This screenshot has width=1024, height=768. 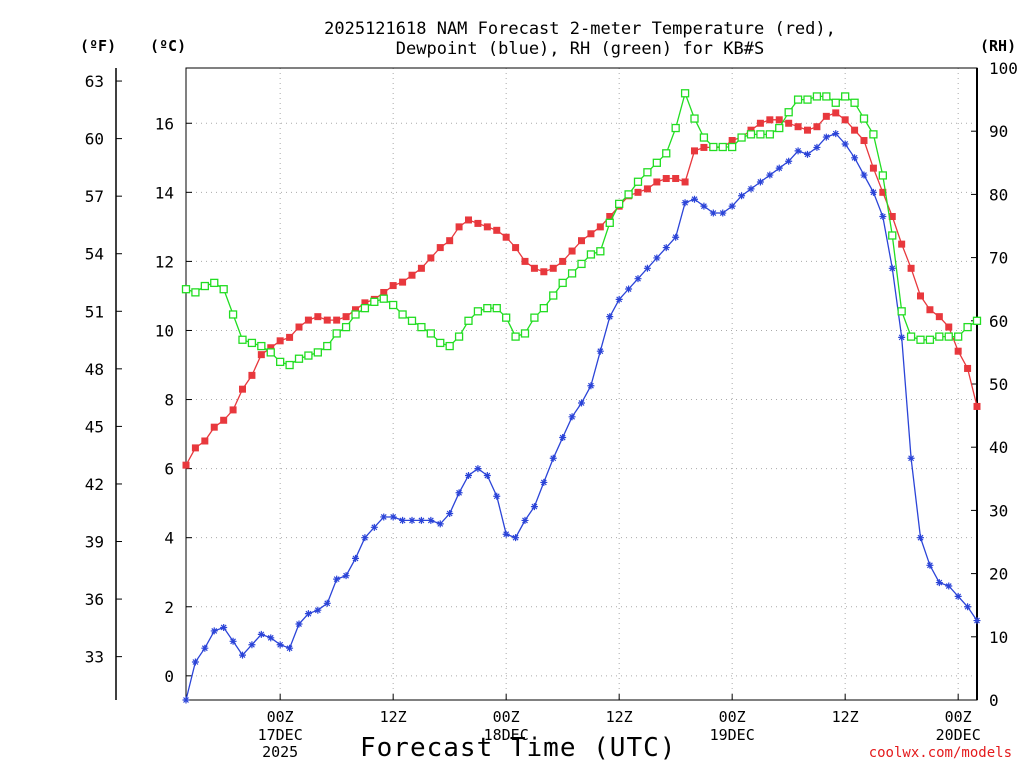 What do you see at coordinates (998, 194) in the screenshot?
I see `rh-tick-label: 80` at bounding box center [998, 194].